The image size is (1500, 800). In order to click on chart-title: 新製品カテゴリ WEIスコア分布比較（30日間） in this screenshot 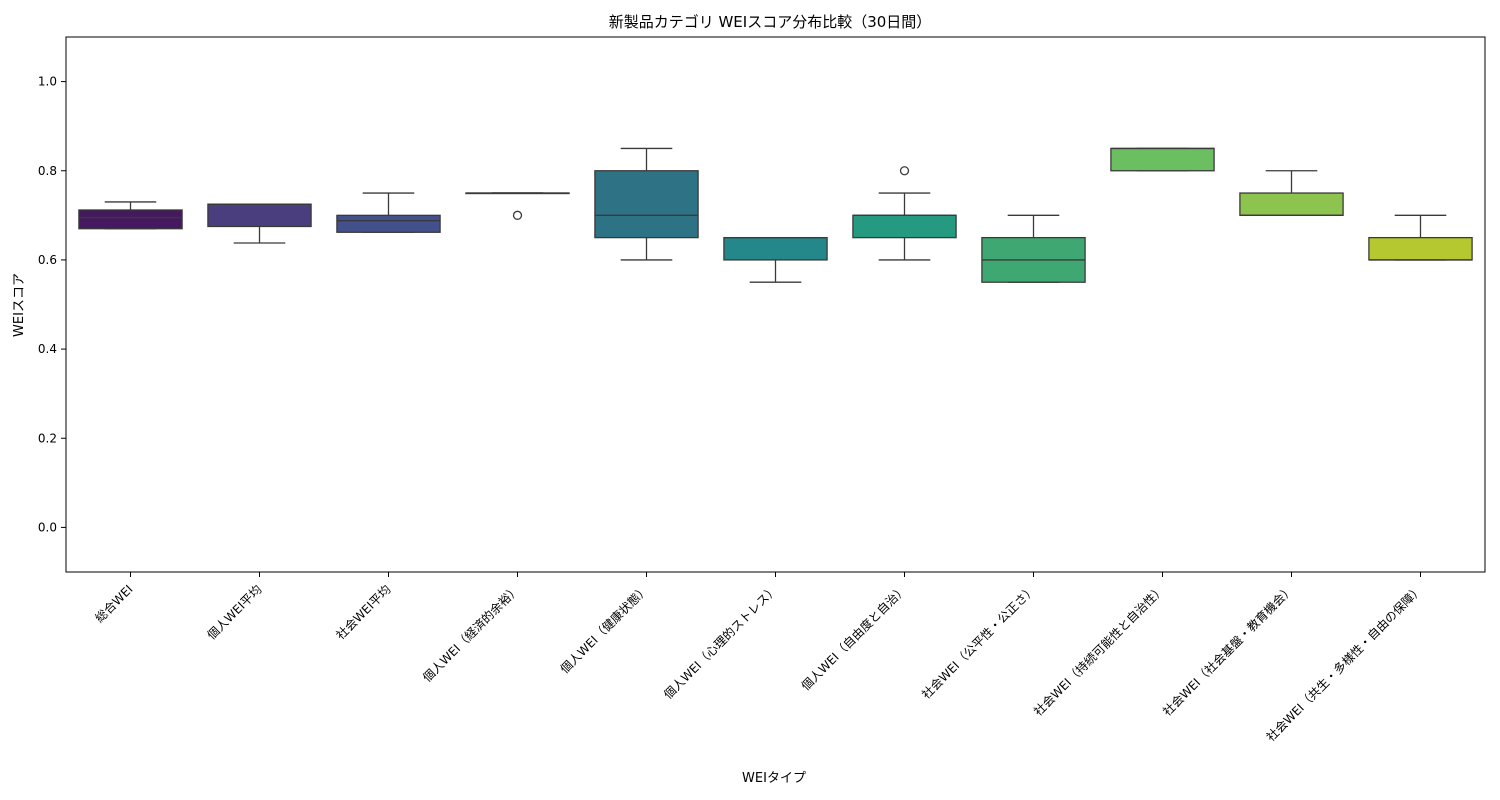, I will do `click(770, 22)`.